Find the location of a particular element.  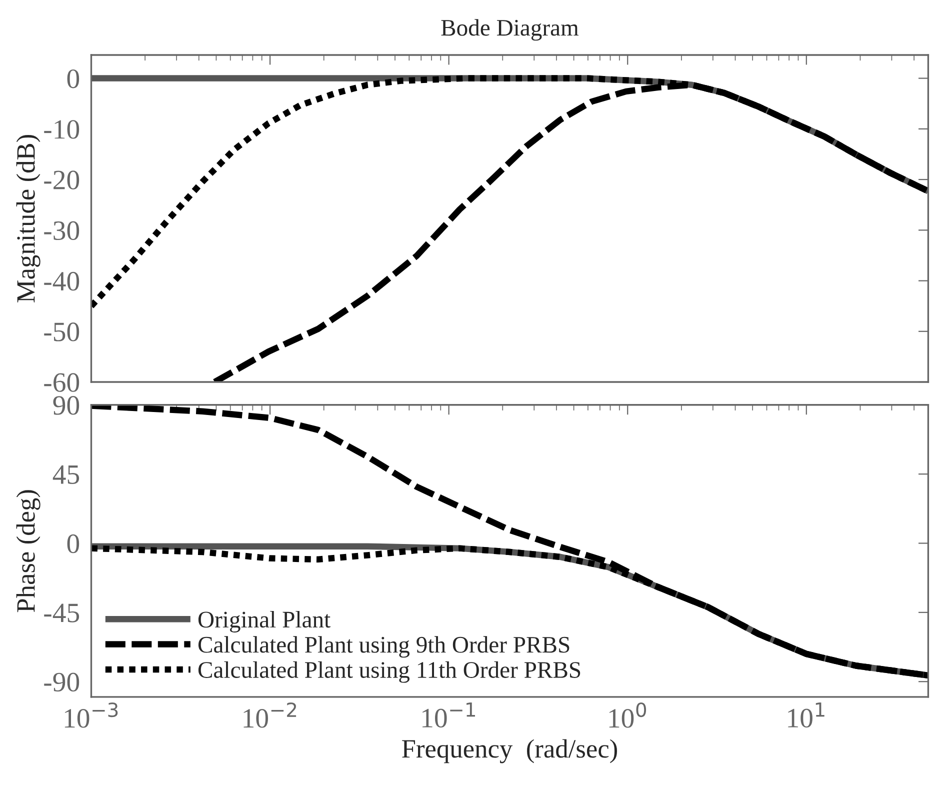

y-tick-label: 45 is located at coordinates (66, 474).